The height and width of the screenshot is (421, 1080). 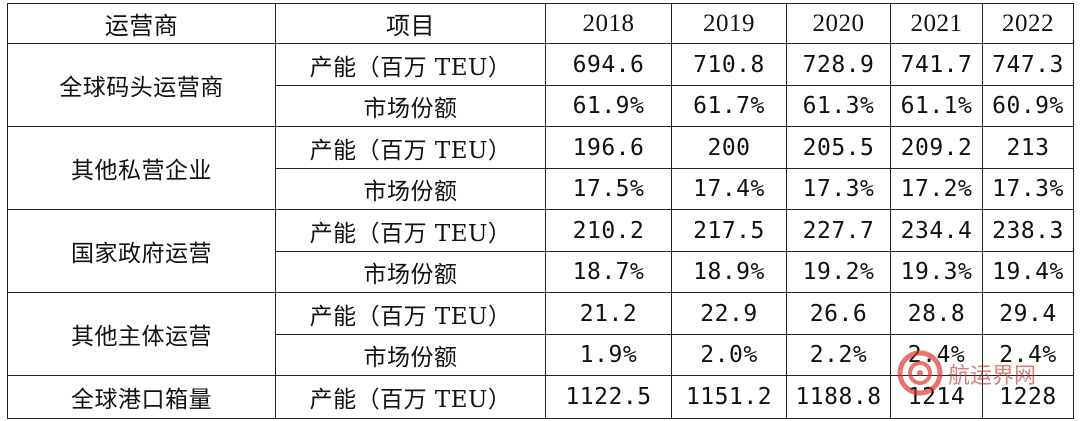 I want to click on table-cell: 18.9%, so click(x=729, y=272).